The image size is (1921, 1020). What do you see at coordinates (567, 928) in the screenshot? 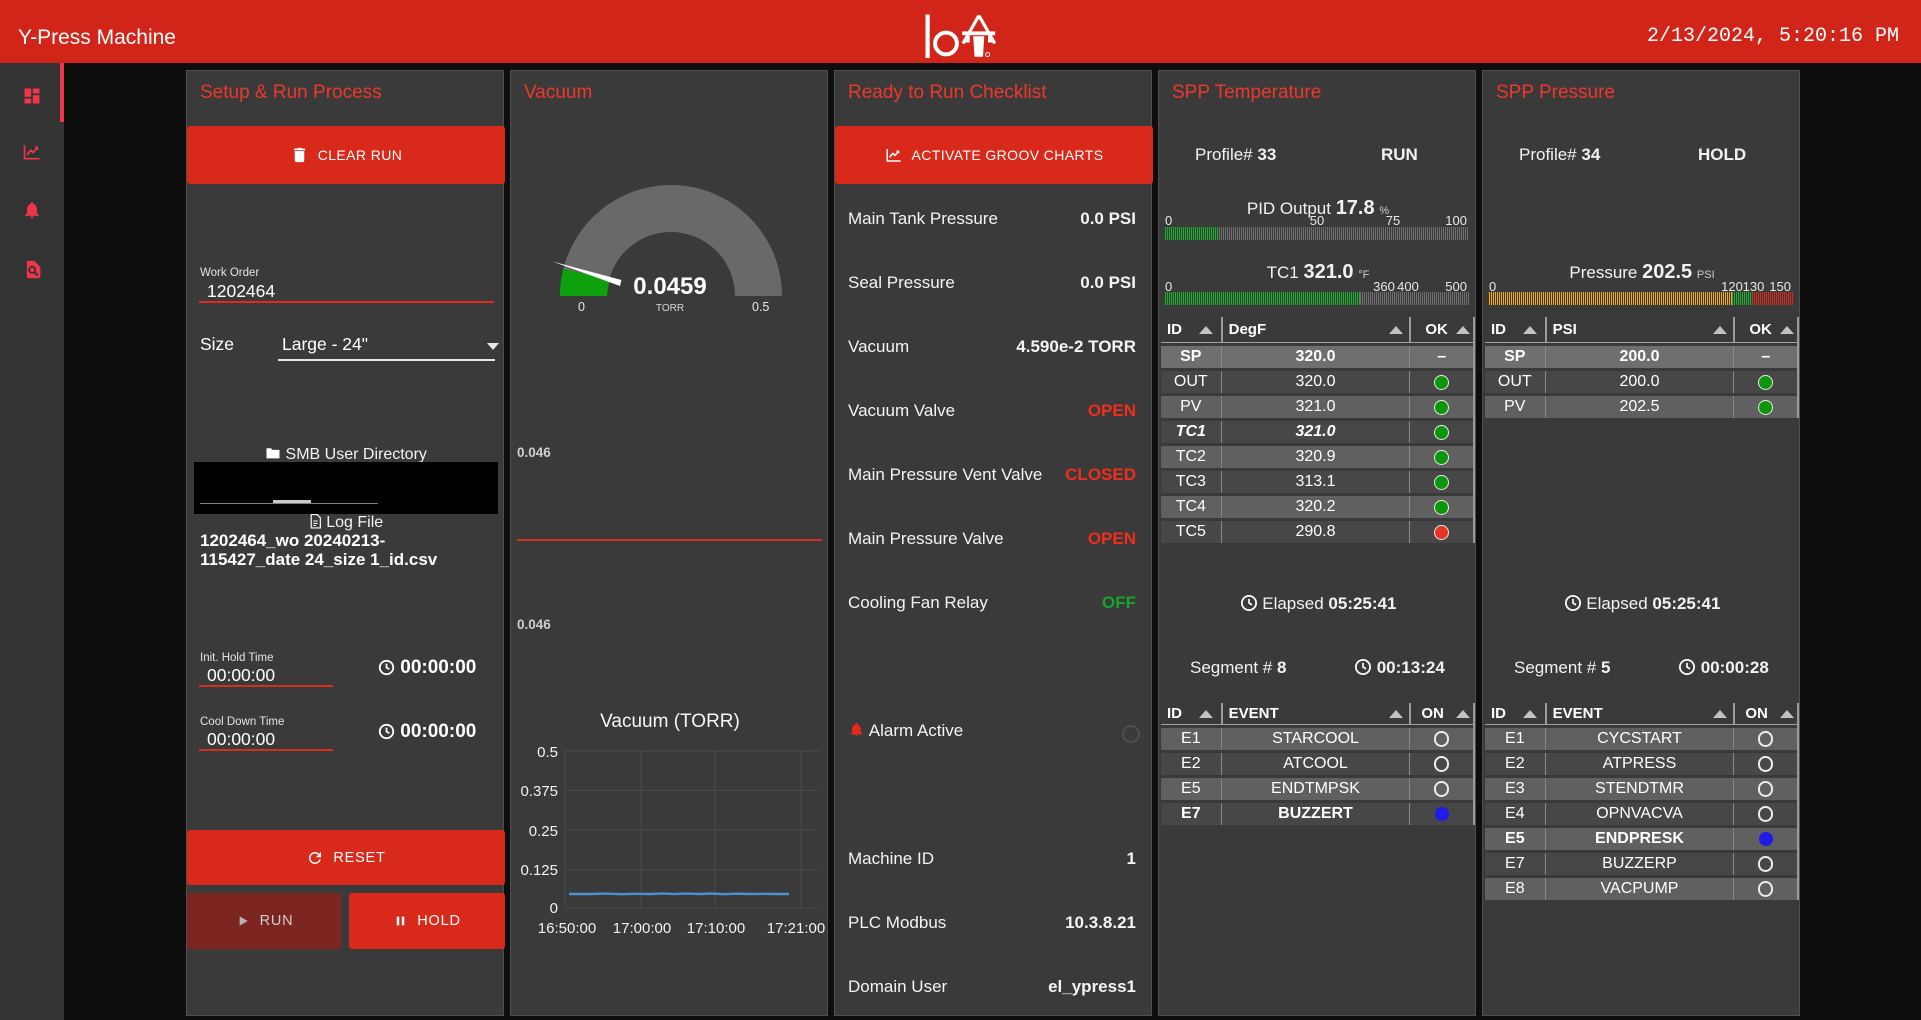
I see `svg-text: 16:50:00` at bounding box center [567, 928].